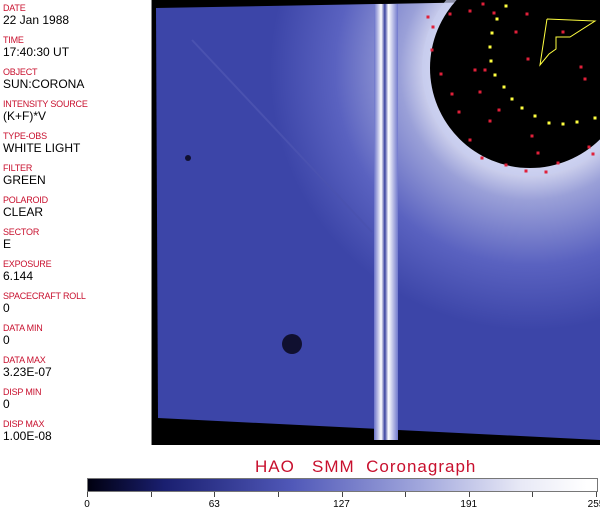 This screenshot has width=600, height=512. What do you see at coordinates (386, 222) in the screenshot?
I see `pylon-band` at bounding box center [386, 222].